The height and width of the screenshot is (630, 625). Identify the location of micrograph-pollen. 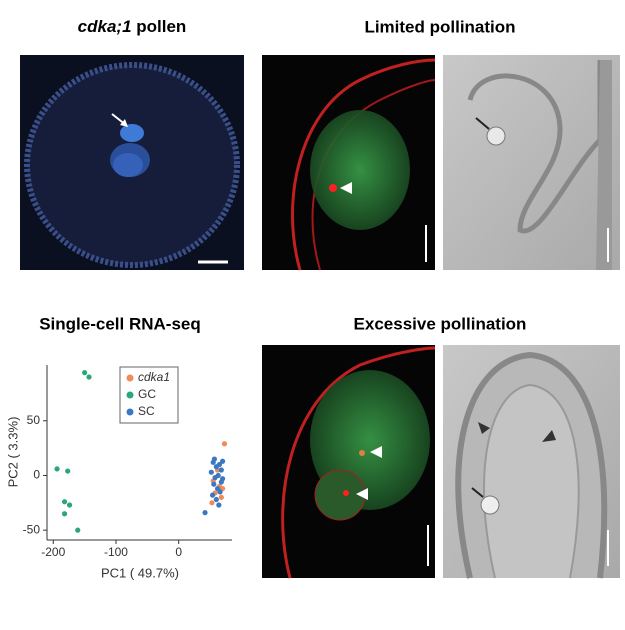
(132, 162).